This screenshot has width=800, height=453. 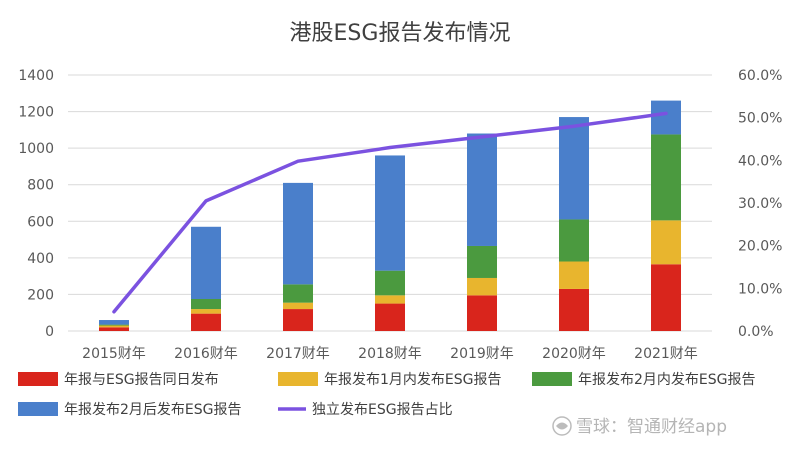 I want to click on left-tick-label: 0, so click(x=49, y=332).